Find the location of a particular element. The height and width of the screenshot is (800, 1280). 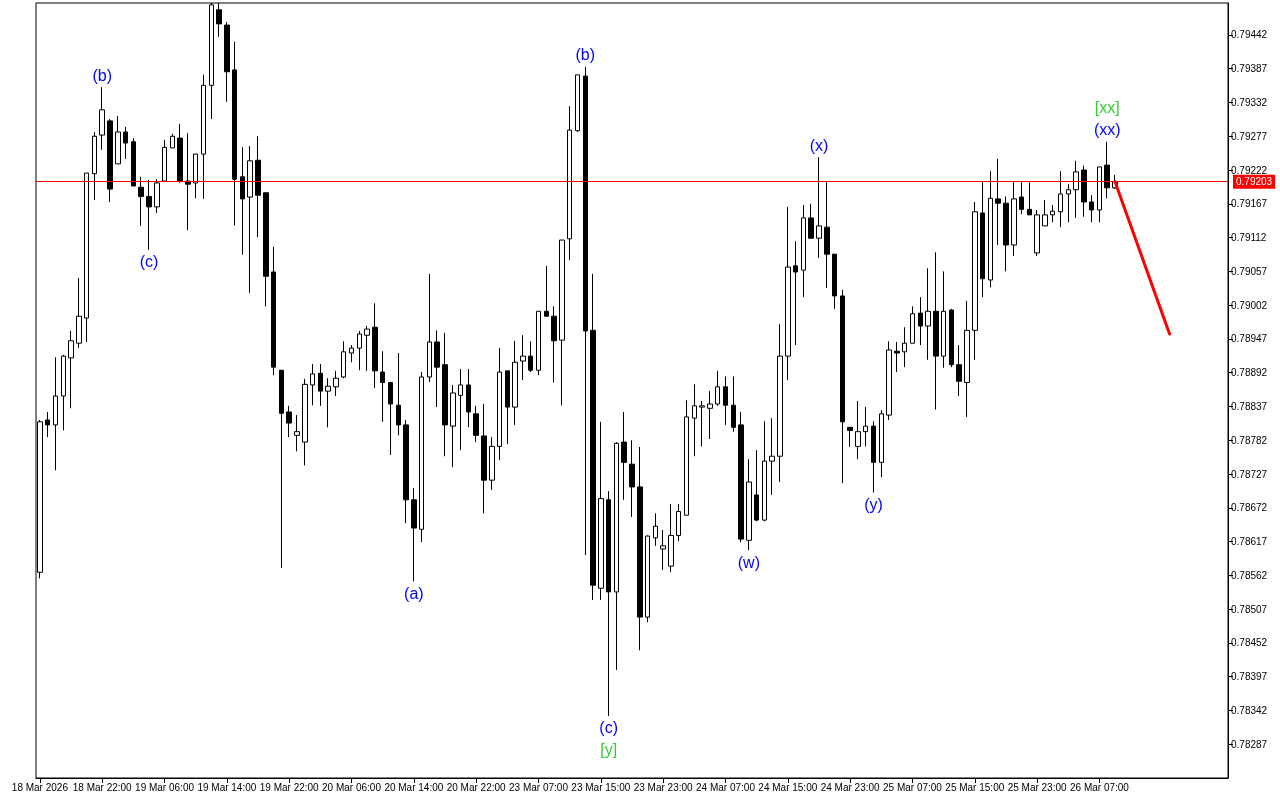

annotation: (w) is located at coordinates (748, 562).